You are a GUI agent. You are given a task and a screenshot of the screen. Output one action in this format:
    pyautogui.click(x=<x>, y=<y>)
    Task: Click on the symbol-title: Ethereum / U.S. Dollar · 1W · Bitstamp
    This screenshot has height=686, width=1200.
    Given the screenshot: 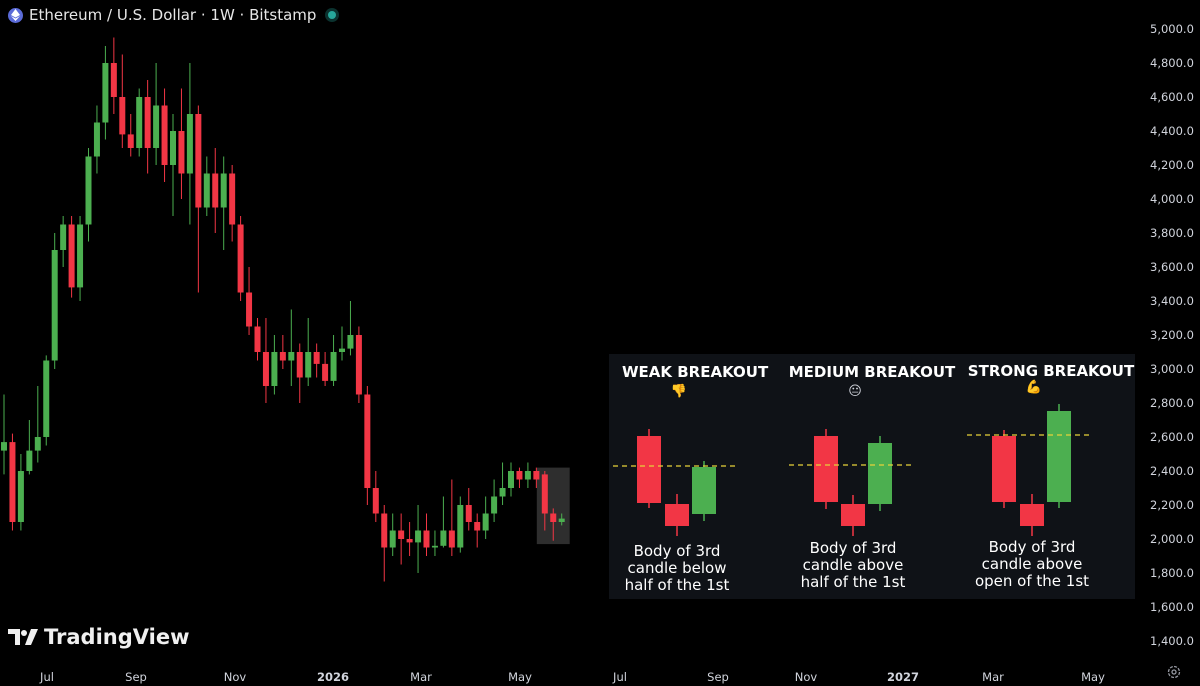 What is the action you would take?
    pyautogui.click(x=173, y=15)
    